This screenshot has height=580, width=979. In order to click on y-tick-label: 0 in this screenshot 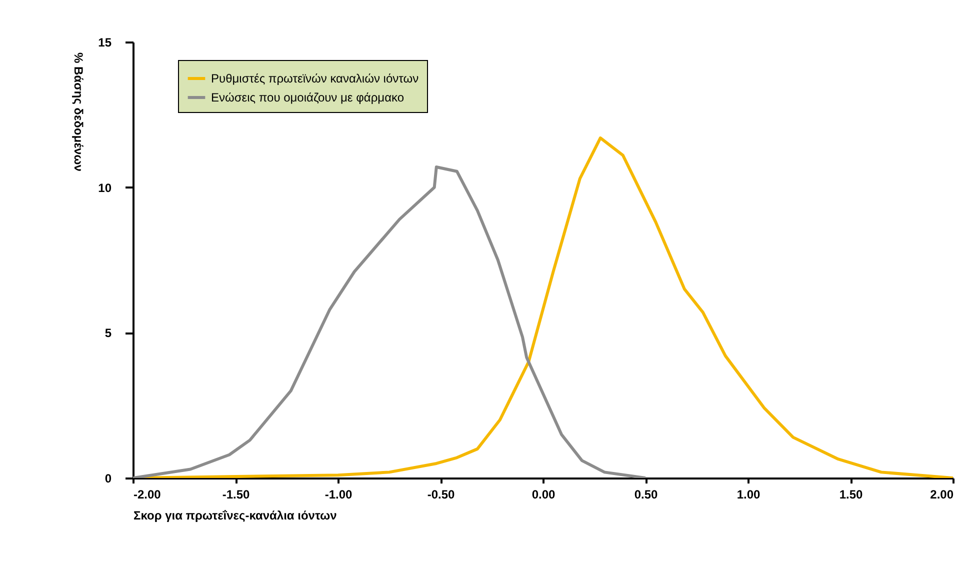, I will do `click(108, 479)`.